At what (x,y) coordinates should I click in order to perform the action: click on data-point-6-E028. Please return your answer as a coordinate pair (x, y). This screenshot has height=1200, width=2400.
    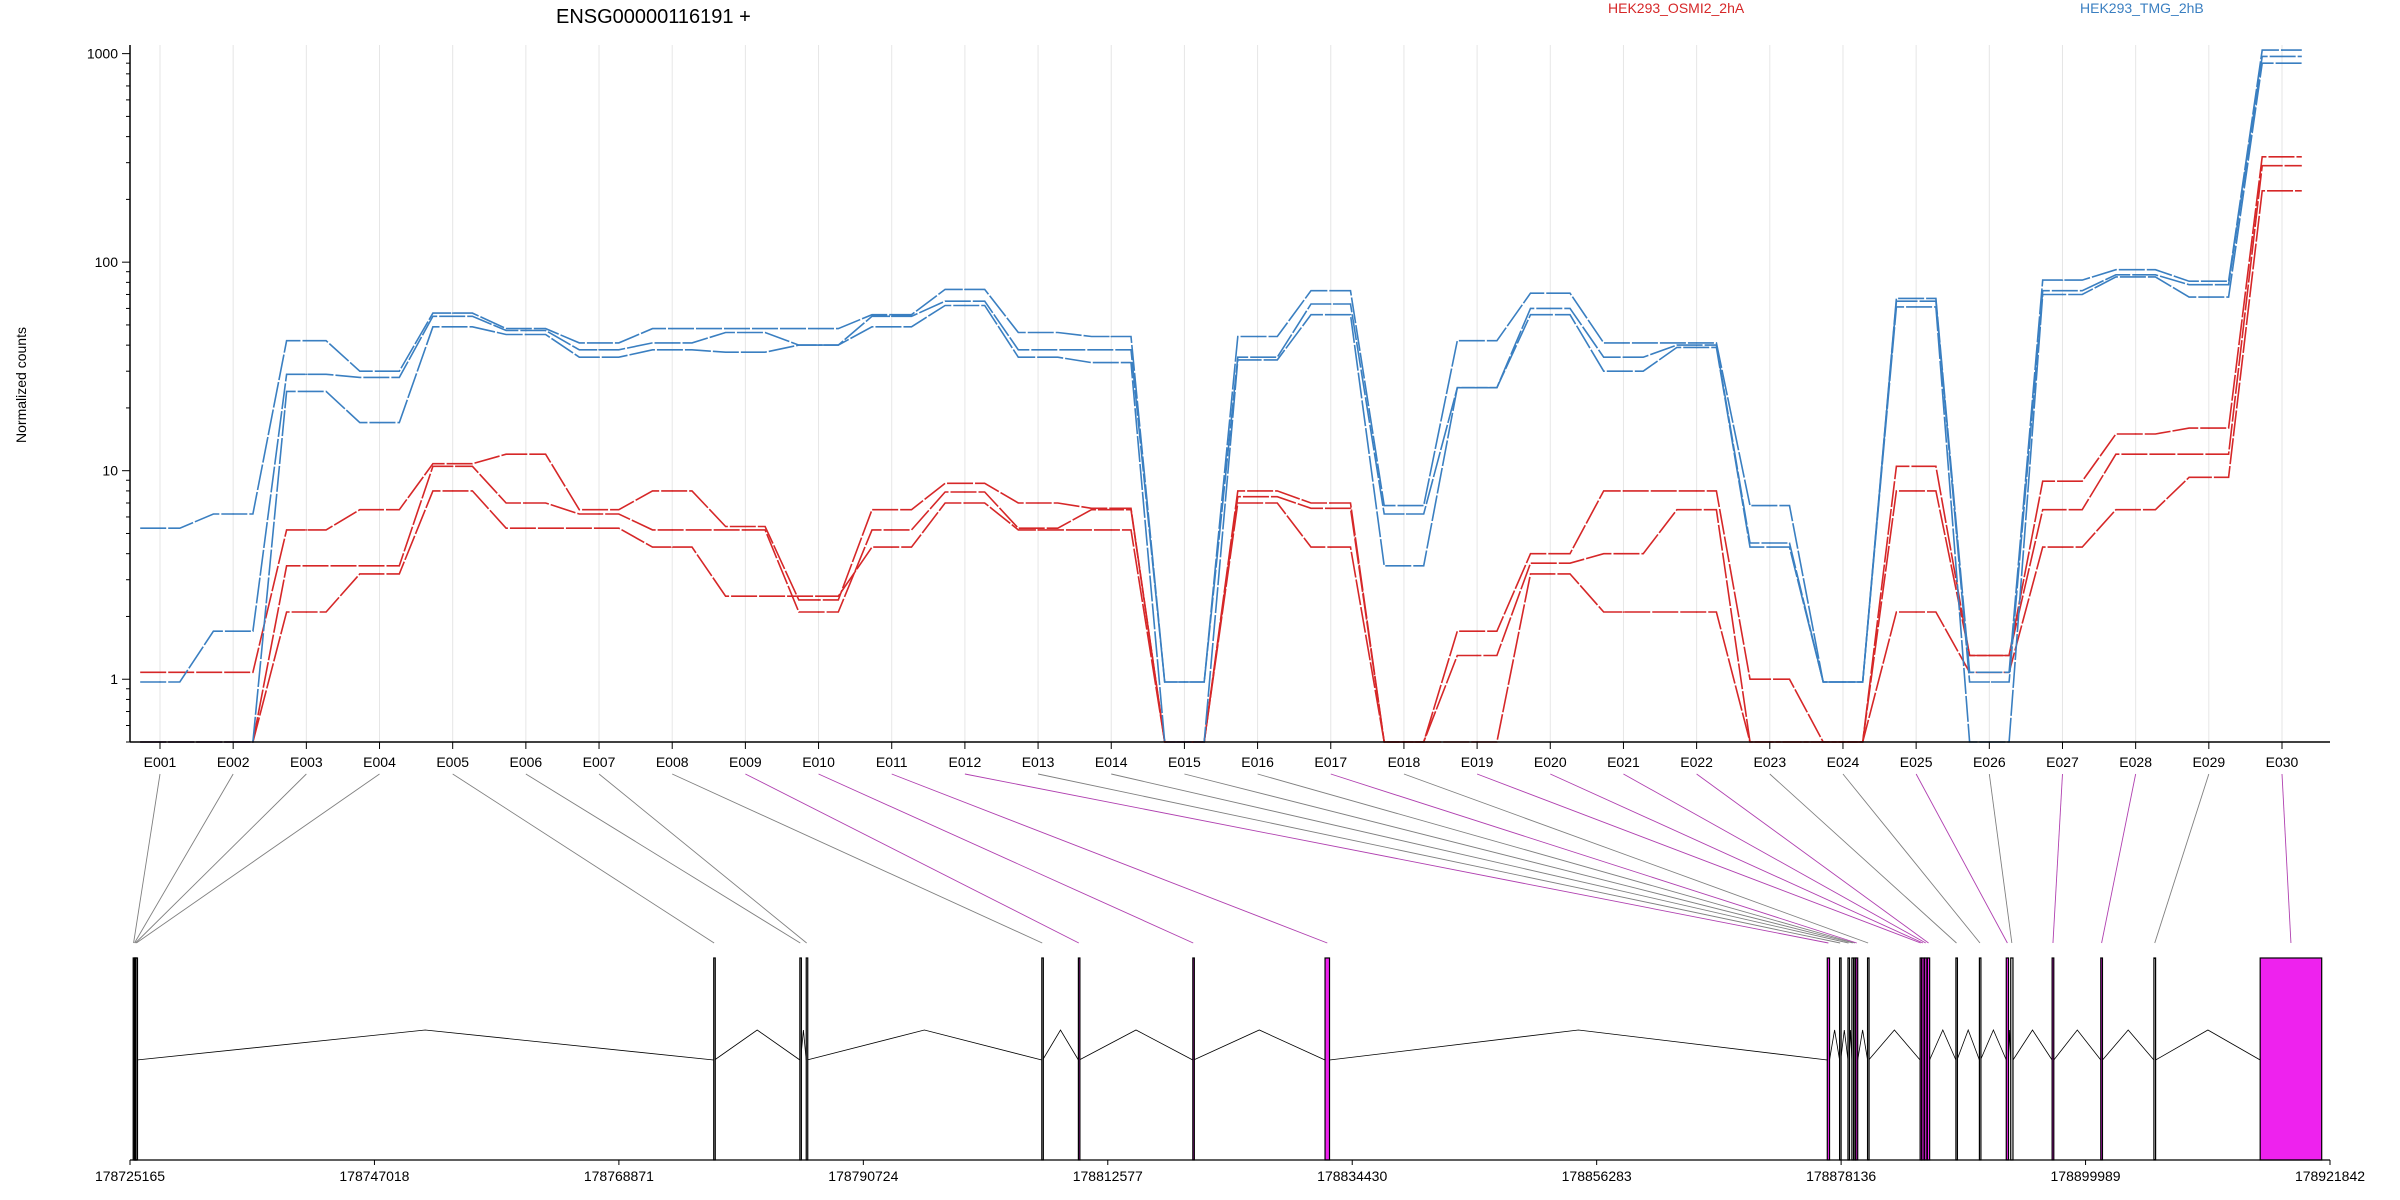
    Looking at the image, I should click on (2135, 277).